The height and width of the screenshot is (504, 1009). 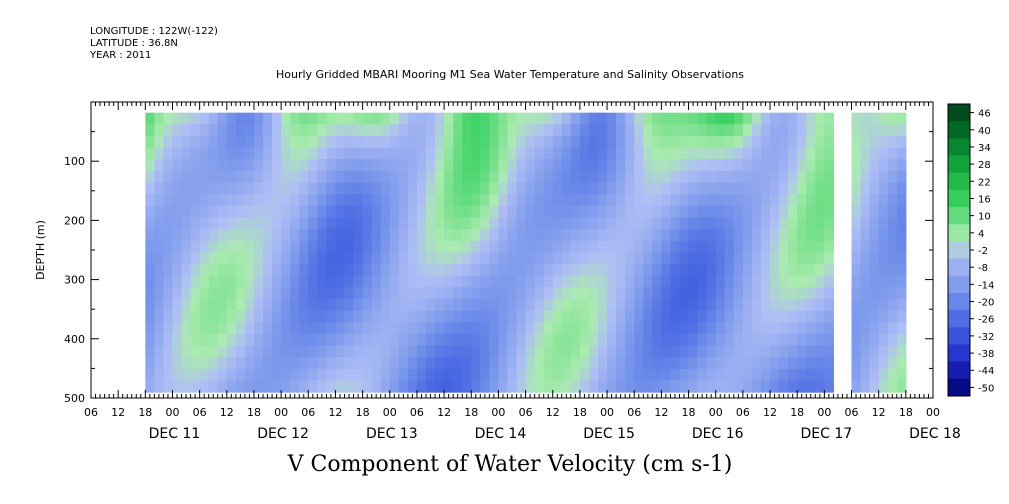 What do you see at coordinates (363, 412) in the screenshot?
I see `x-tick-label: 18` at bounding box center [363, 412].